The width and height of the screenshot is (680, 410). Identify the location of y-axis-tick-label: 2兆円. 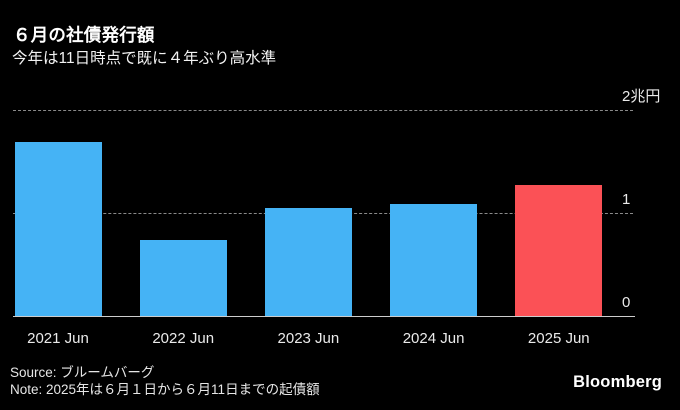
(641, 96).